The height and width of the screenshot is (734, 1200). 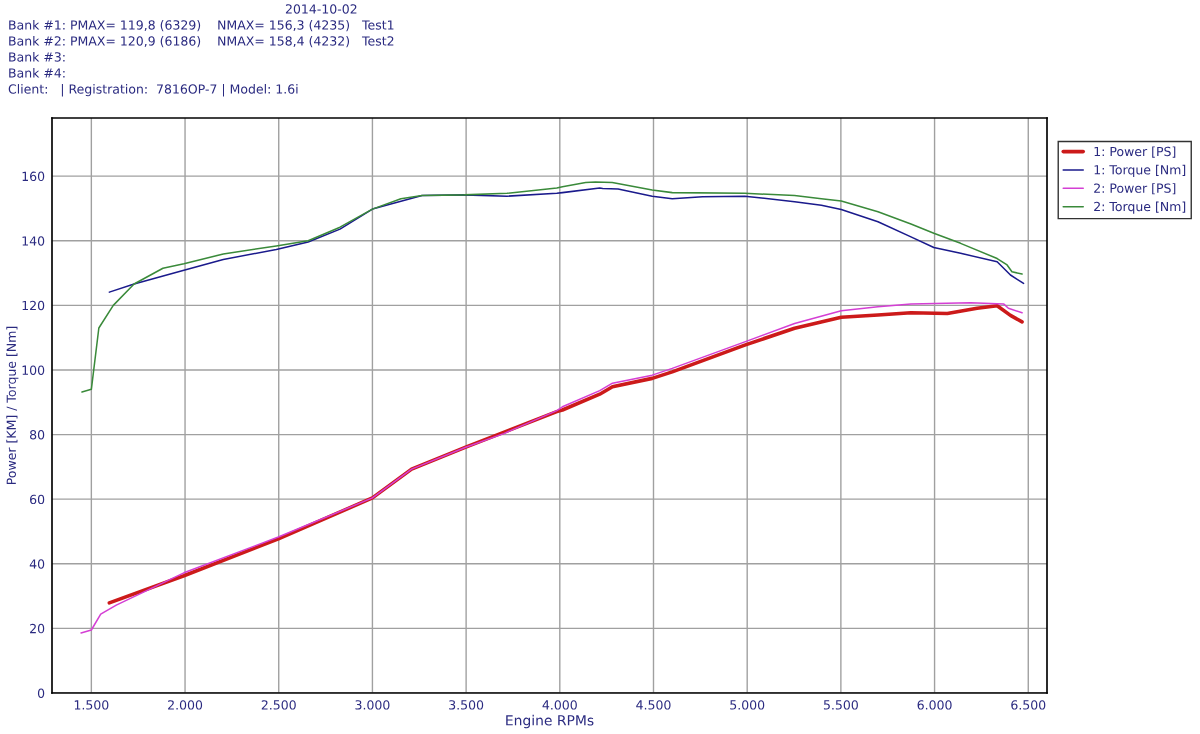 What do you see at coordinates (840, 705) in the screenshot?
I see `x-tick-label: 5.500` at bounding box center [840, 705].